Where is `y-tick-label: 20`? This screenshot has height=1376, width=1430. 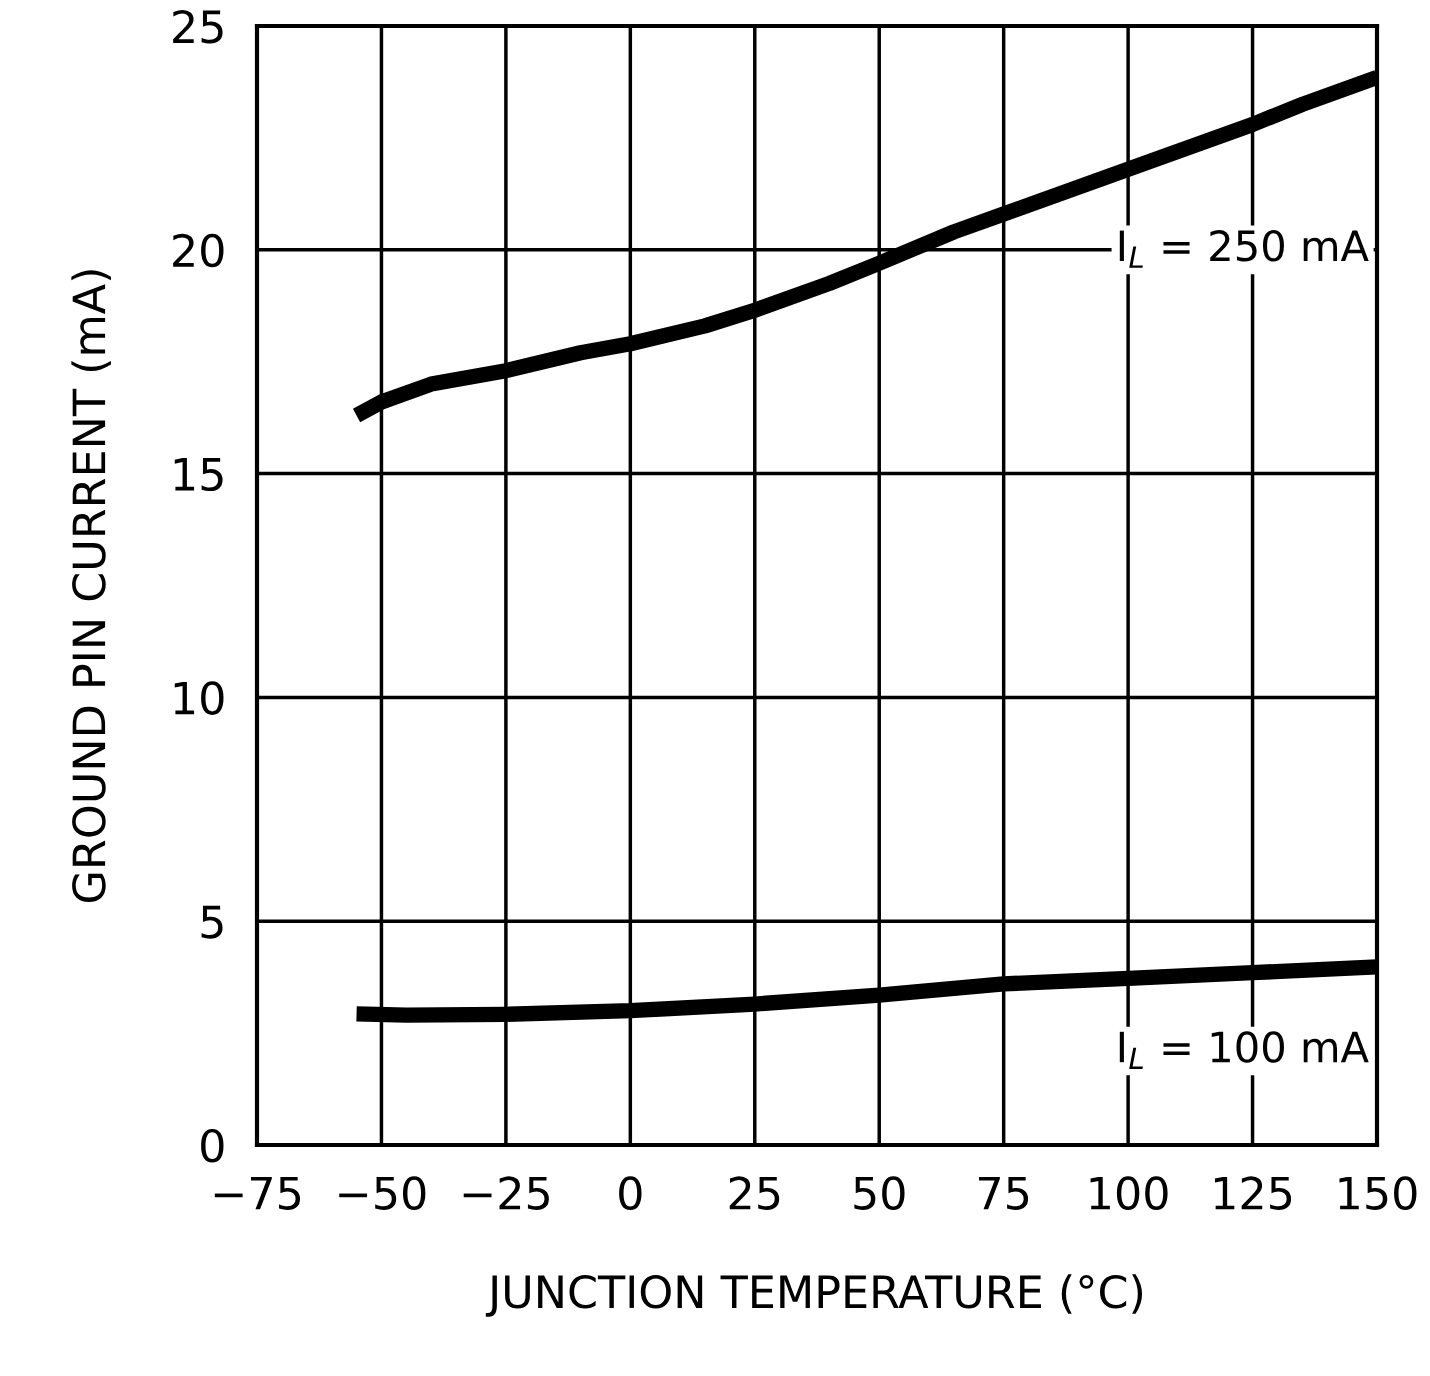 y-tick-label: 20 is located at coordinates (198, 250).